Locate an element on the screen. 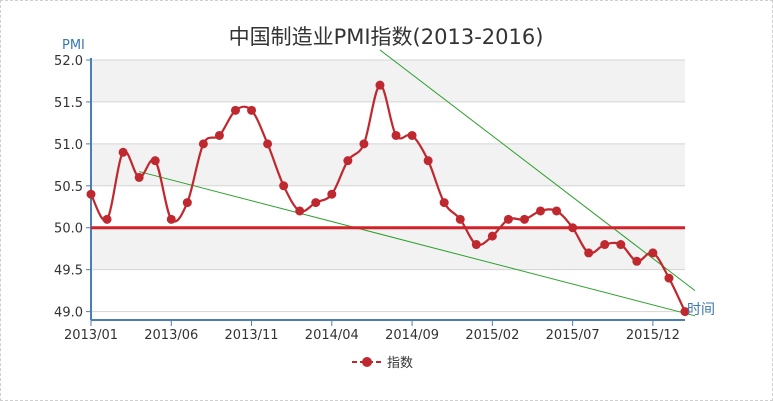 Image resolution: width=773 pixels, height=401 pixels. x-tick-label: 2015/02 is located at coordinates (492, 335).